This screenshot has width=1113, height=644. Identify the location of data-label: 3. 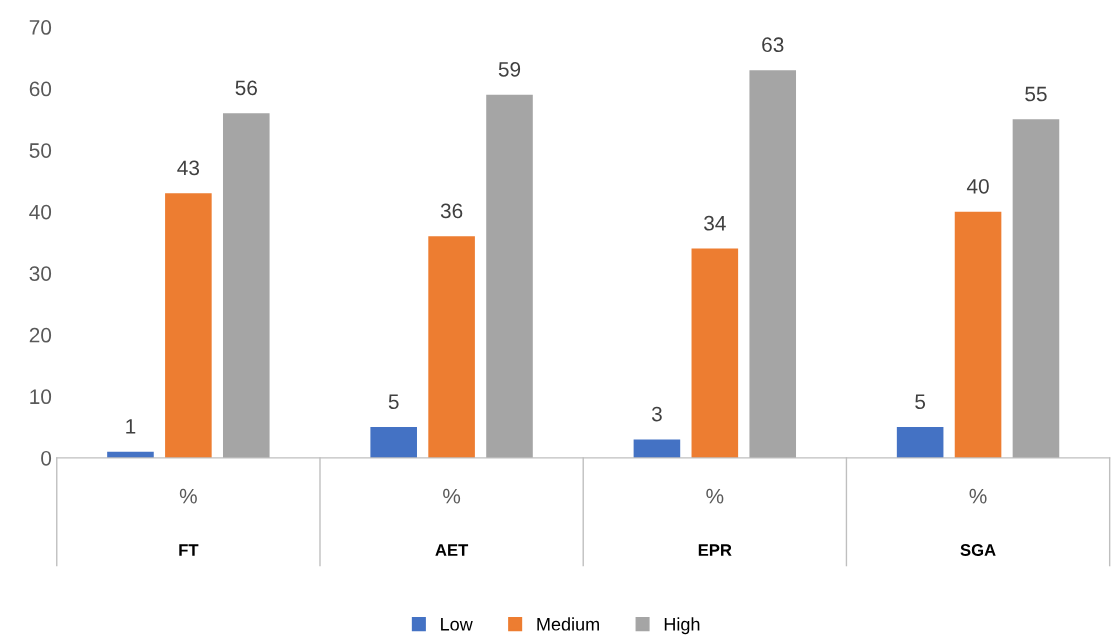
(656, 414).